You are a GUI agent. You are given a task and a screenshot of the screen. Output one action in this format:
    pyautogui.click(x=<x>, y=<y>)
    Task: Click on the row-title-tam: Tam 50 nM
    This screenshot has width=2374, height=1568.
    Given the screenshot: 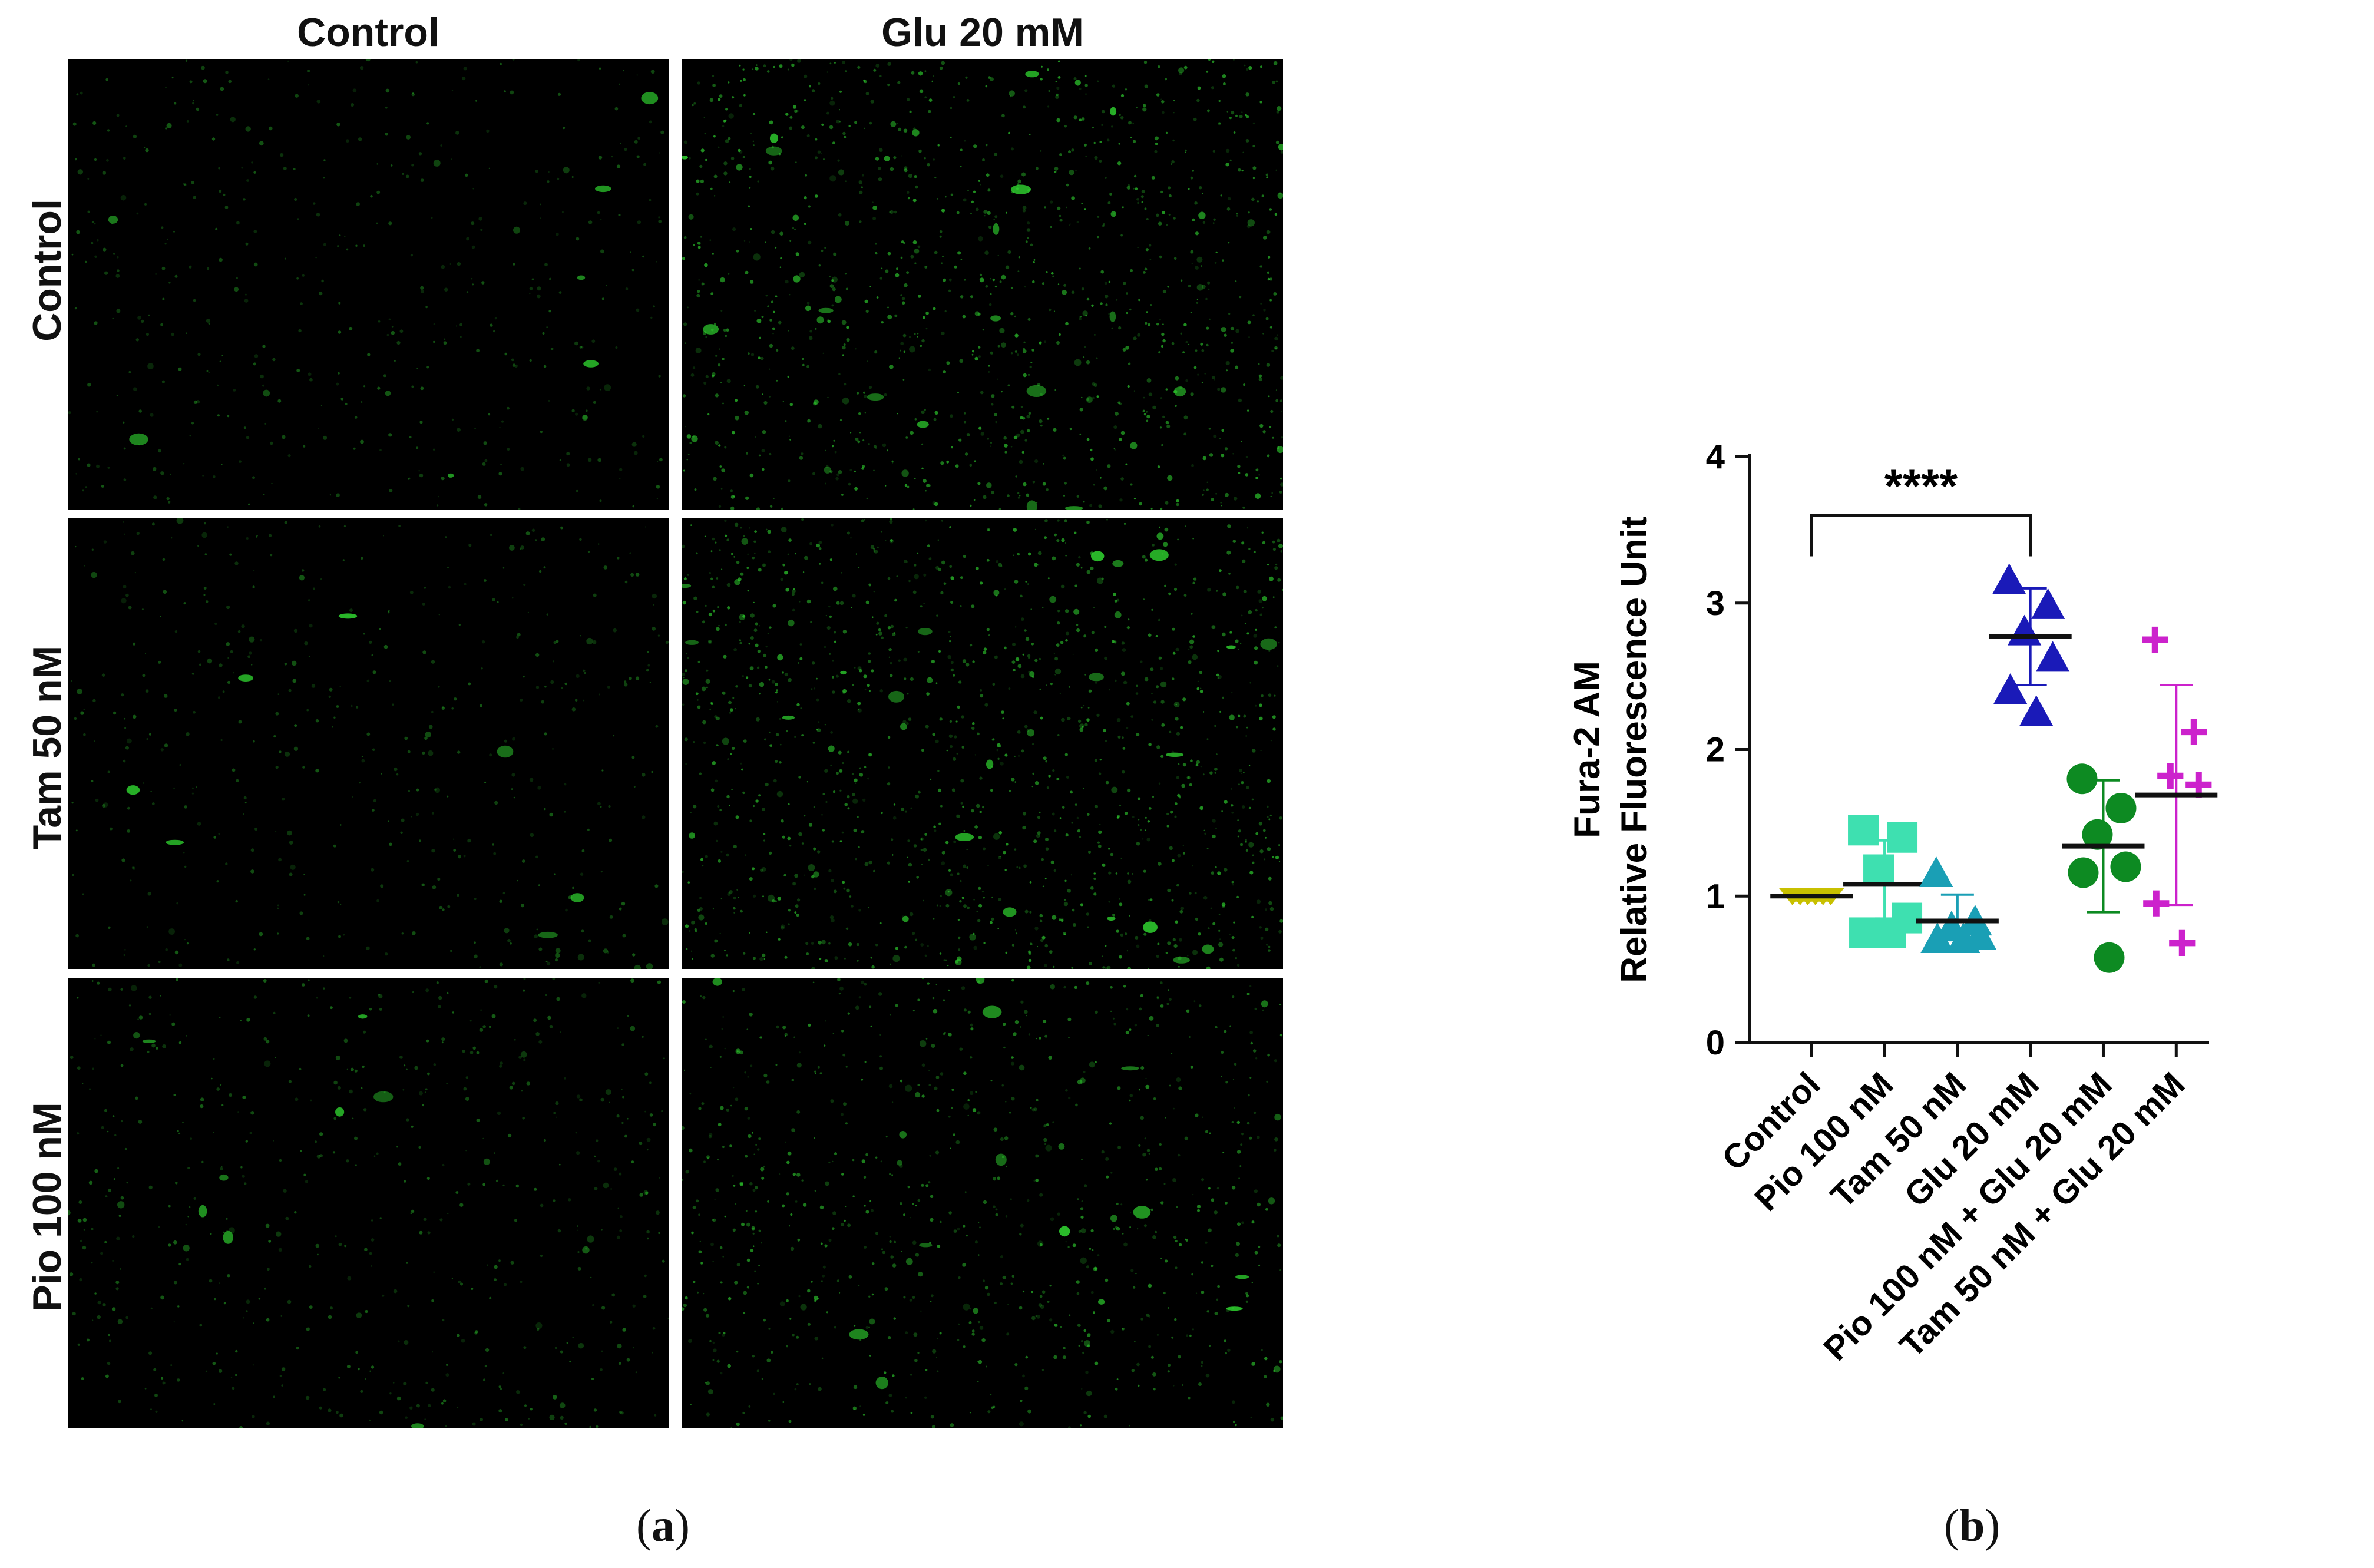 What is the action you would take?
    pyautogui.click(x=48, y=747)
    